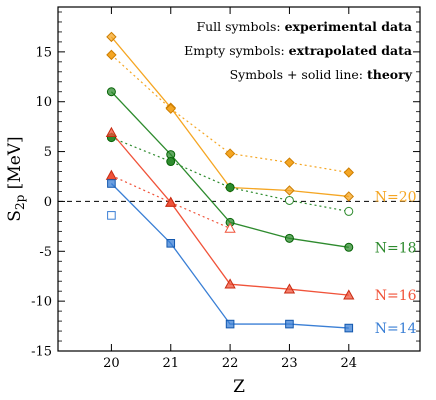 The height and width of the screenshot is (400, 436). What do you see at coordinates (396, 248) in the screenshot?
I see `series-label-n18: N=18` at bounding box center [396, 248].